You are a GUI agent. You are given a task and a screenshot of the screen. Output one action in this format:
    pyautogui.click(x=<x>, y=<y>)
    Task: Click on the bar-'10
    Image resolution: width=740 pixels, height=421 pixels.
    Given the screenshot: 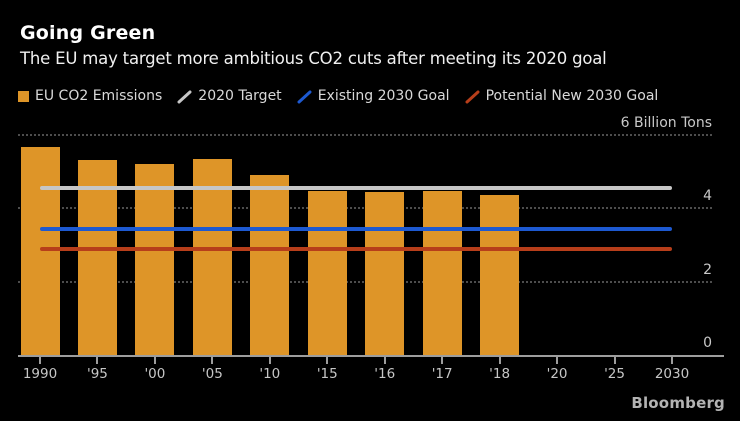 What is the action you would take?
    pyautogui.click(x=270, y=265)
    